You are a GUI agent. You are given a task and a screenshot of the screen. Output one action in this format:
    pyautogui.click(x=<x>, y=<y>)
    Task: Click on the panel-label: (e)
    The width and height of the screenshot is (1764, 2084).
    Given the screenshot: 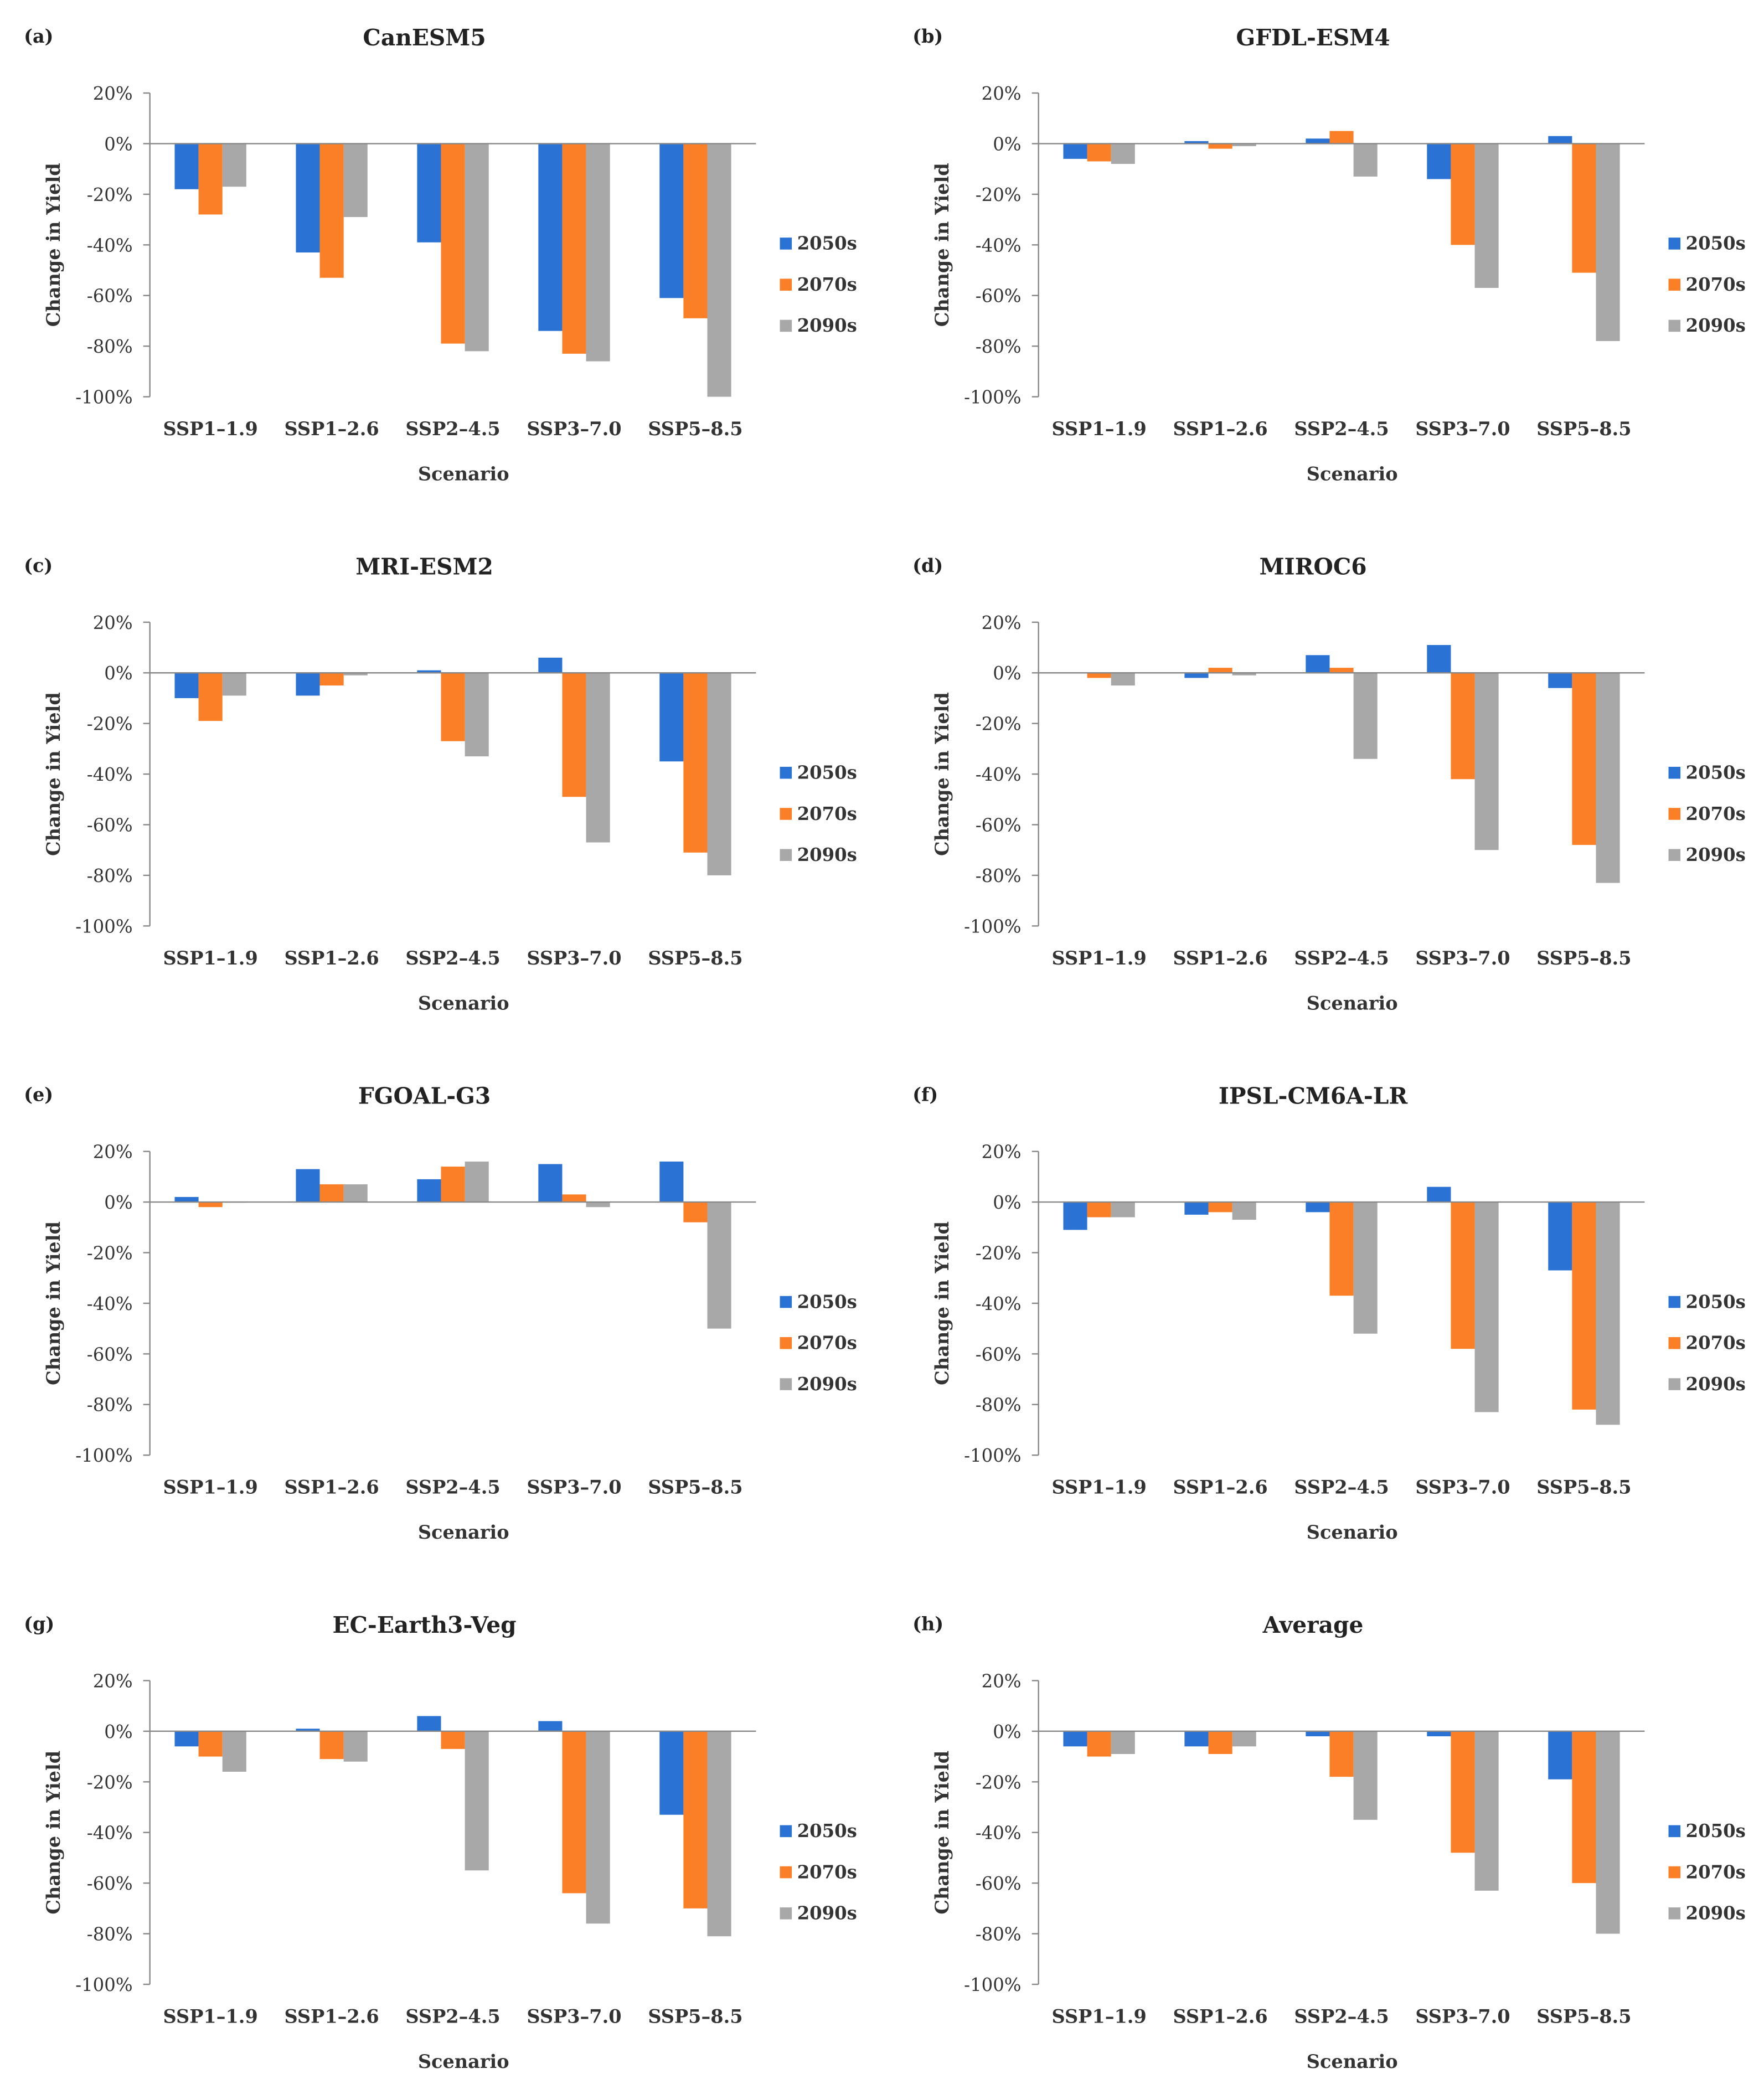 What is the action you would take?
    pyautogui.click(x=38, y=1095)
    